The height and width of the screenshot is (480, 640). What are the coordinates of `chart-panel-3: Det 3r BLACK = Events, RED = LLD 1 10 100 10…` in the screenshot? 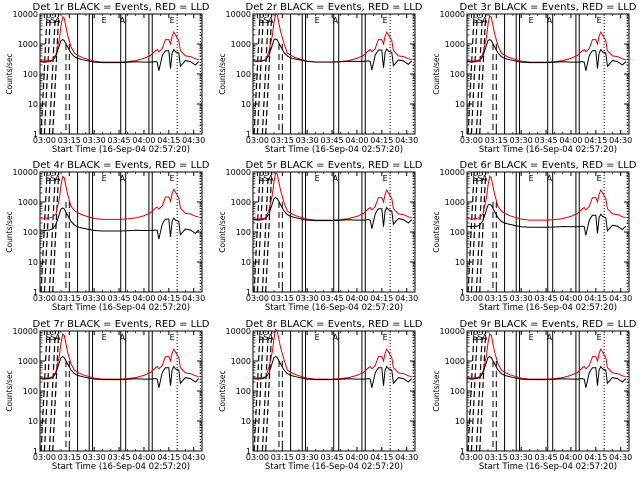 It's located at (534, 78).